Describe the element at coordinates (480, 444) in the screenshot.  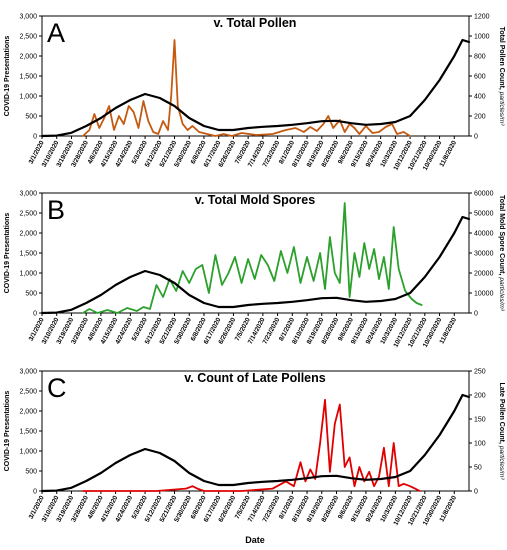
I see `right-tick-label: 100` at that location.